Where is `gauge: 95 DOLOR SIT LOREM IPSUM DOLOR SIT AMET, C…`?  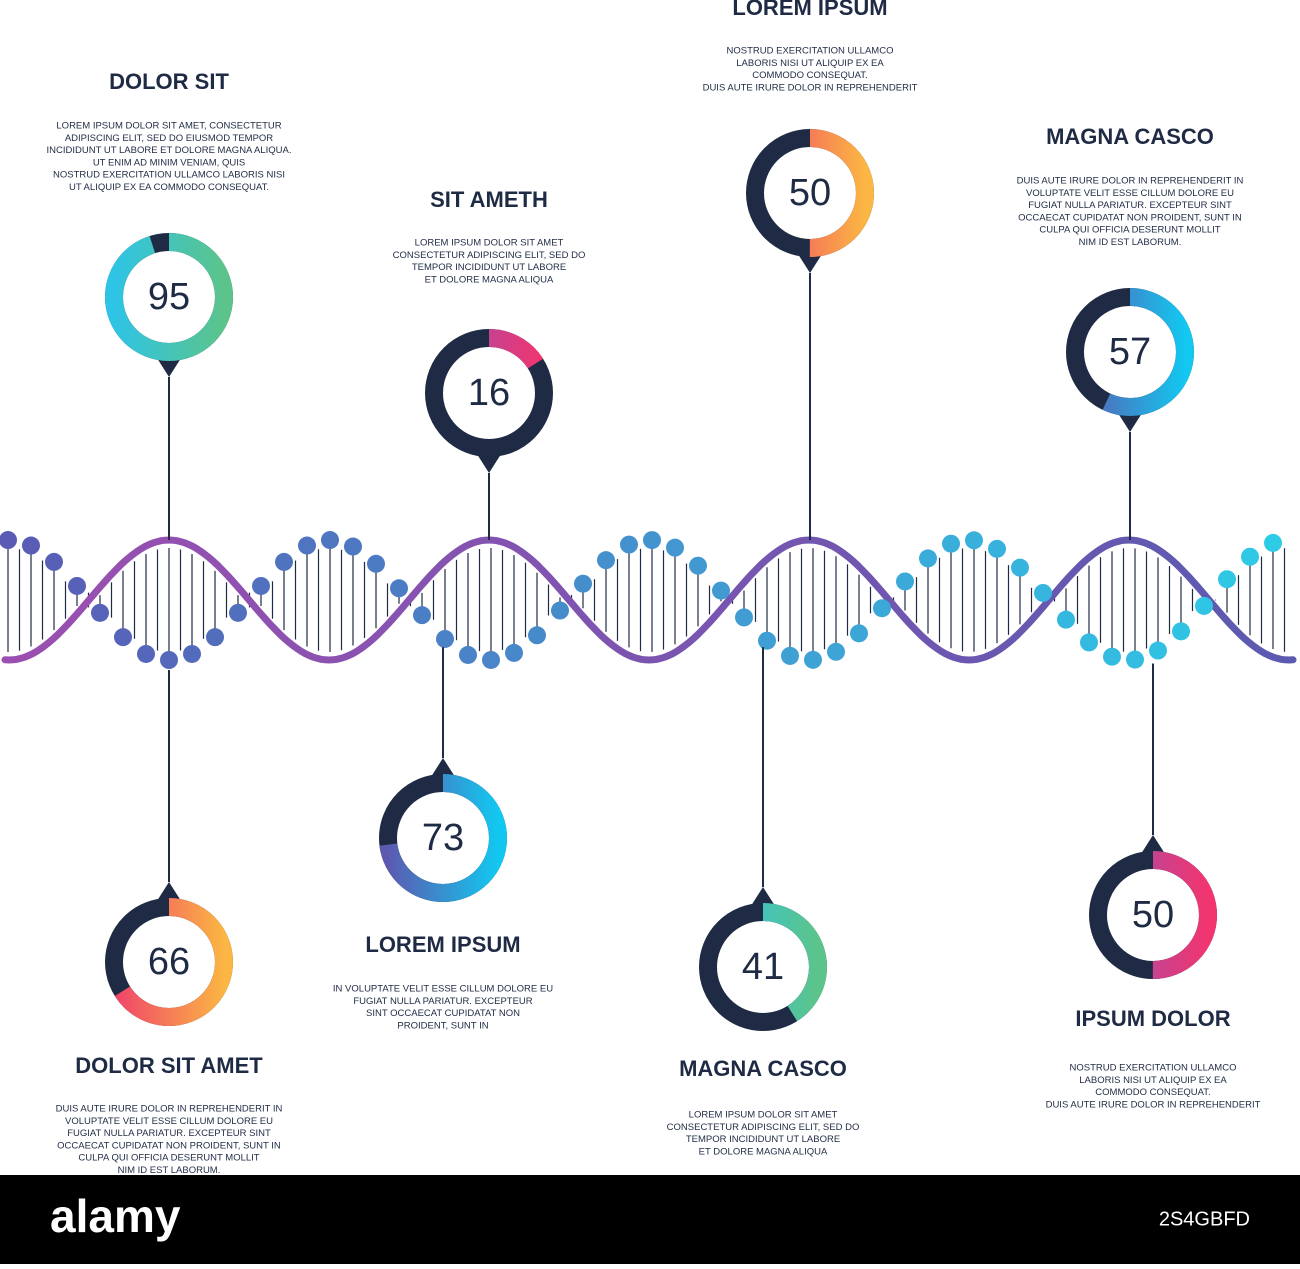 gauge: 95 DOLOR SIT LOREM IPSUM DOLOR SIT AMET, C… is located at coordinates (169, 304).